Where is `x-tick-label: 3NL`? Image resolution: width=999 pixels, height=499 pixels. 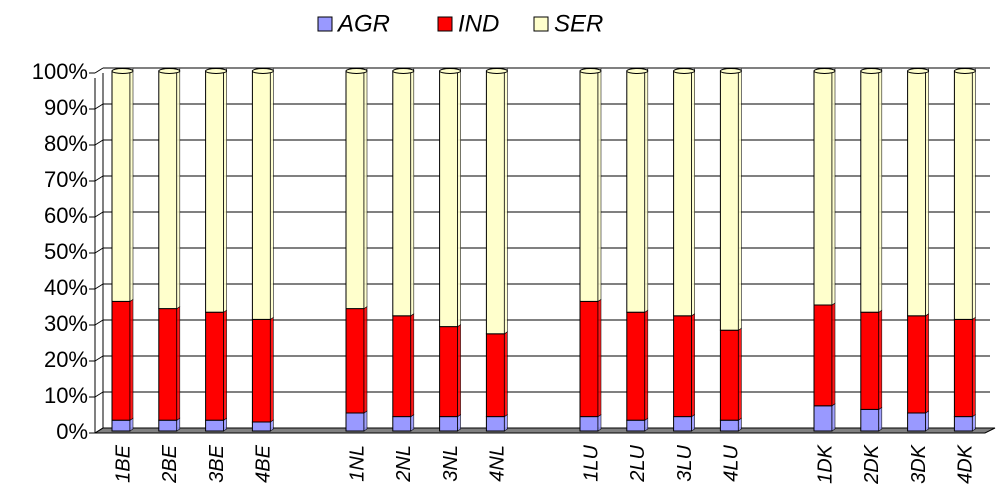
x-tick-label: 3NL is located at coordinates (451, 463).